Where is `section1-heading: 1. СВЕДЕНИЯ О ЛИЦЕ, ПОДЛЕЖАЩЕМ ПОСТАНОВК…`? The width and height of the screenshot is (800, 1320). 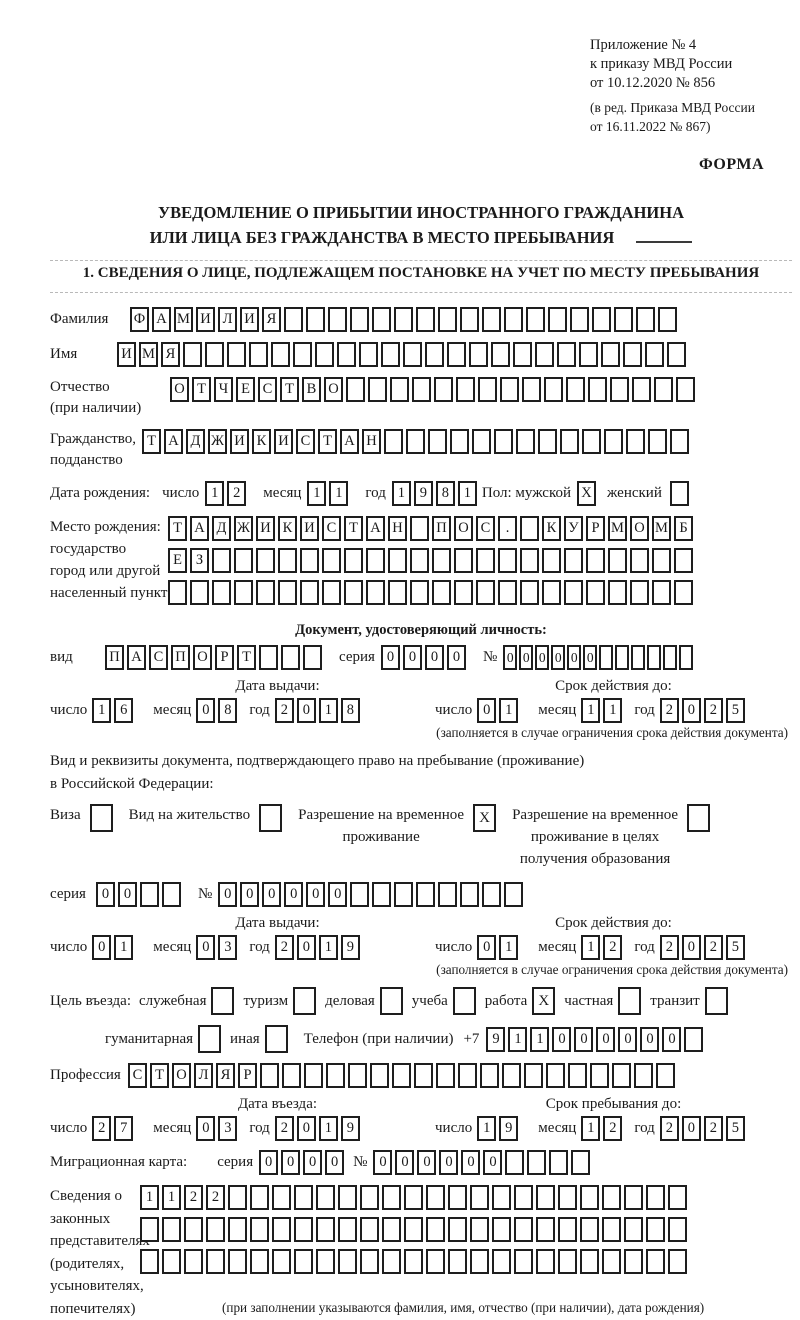
section1-heading: 1. СВЕДЕНИЯ О ЛИЦЕ, ПОДЛЕЖАЩЕМ ПОСТАНОВК… is located at coordinates (421, 273).